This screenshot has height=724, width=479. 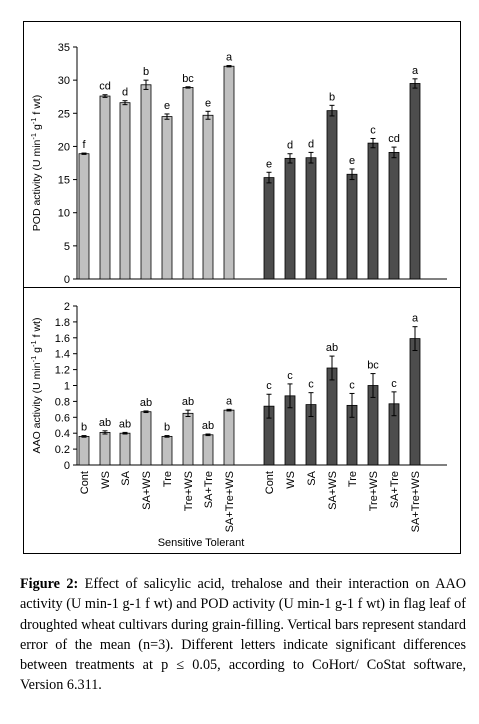 What do you see at coordinates (62, 450) in the screenshot?
I see `y-tick-label: 0.2` at bounding box center [62, 450].